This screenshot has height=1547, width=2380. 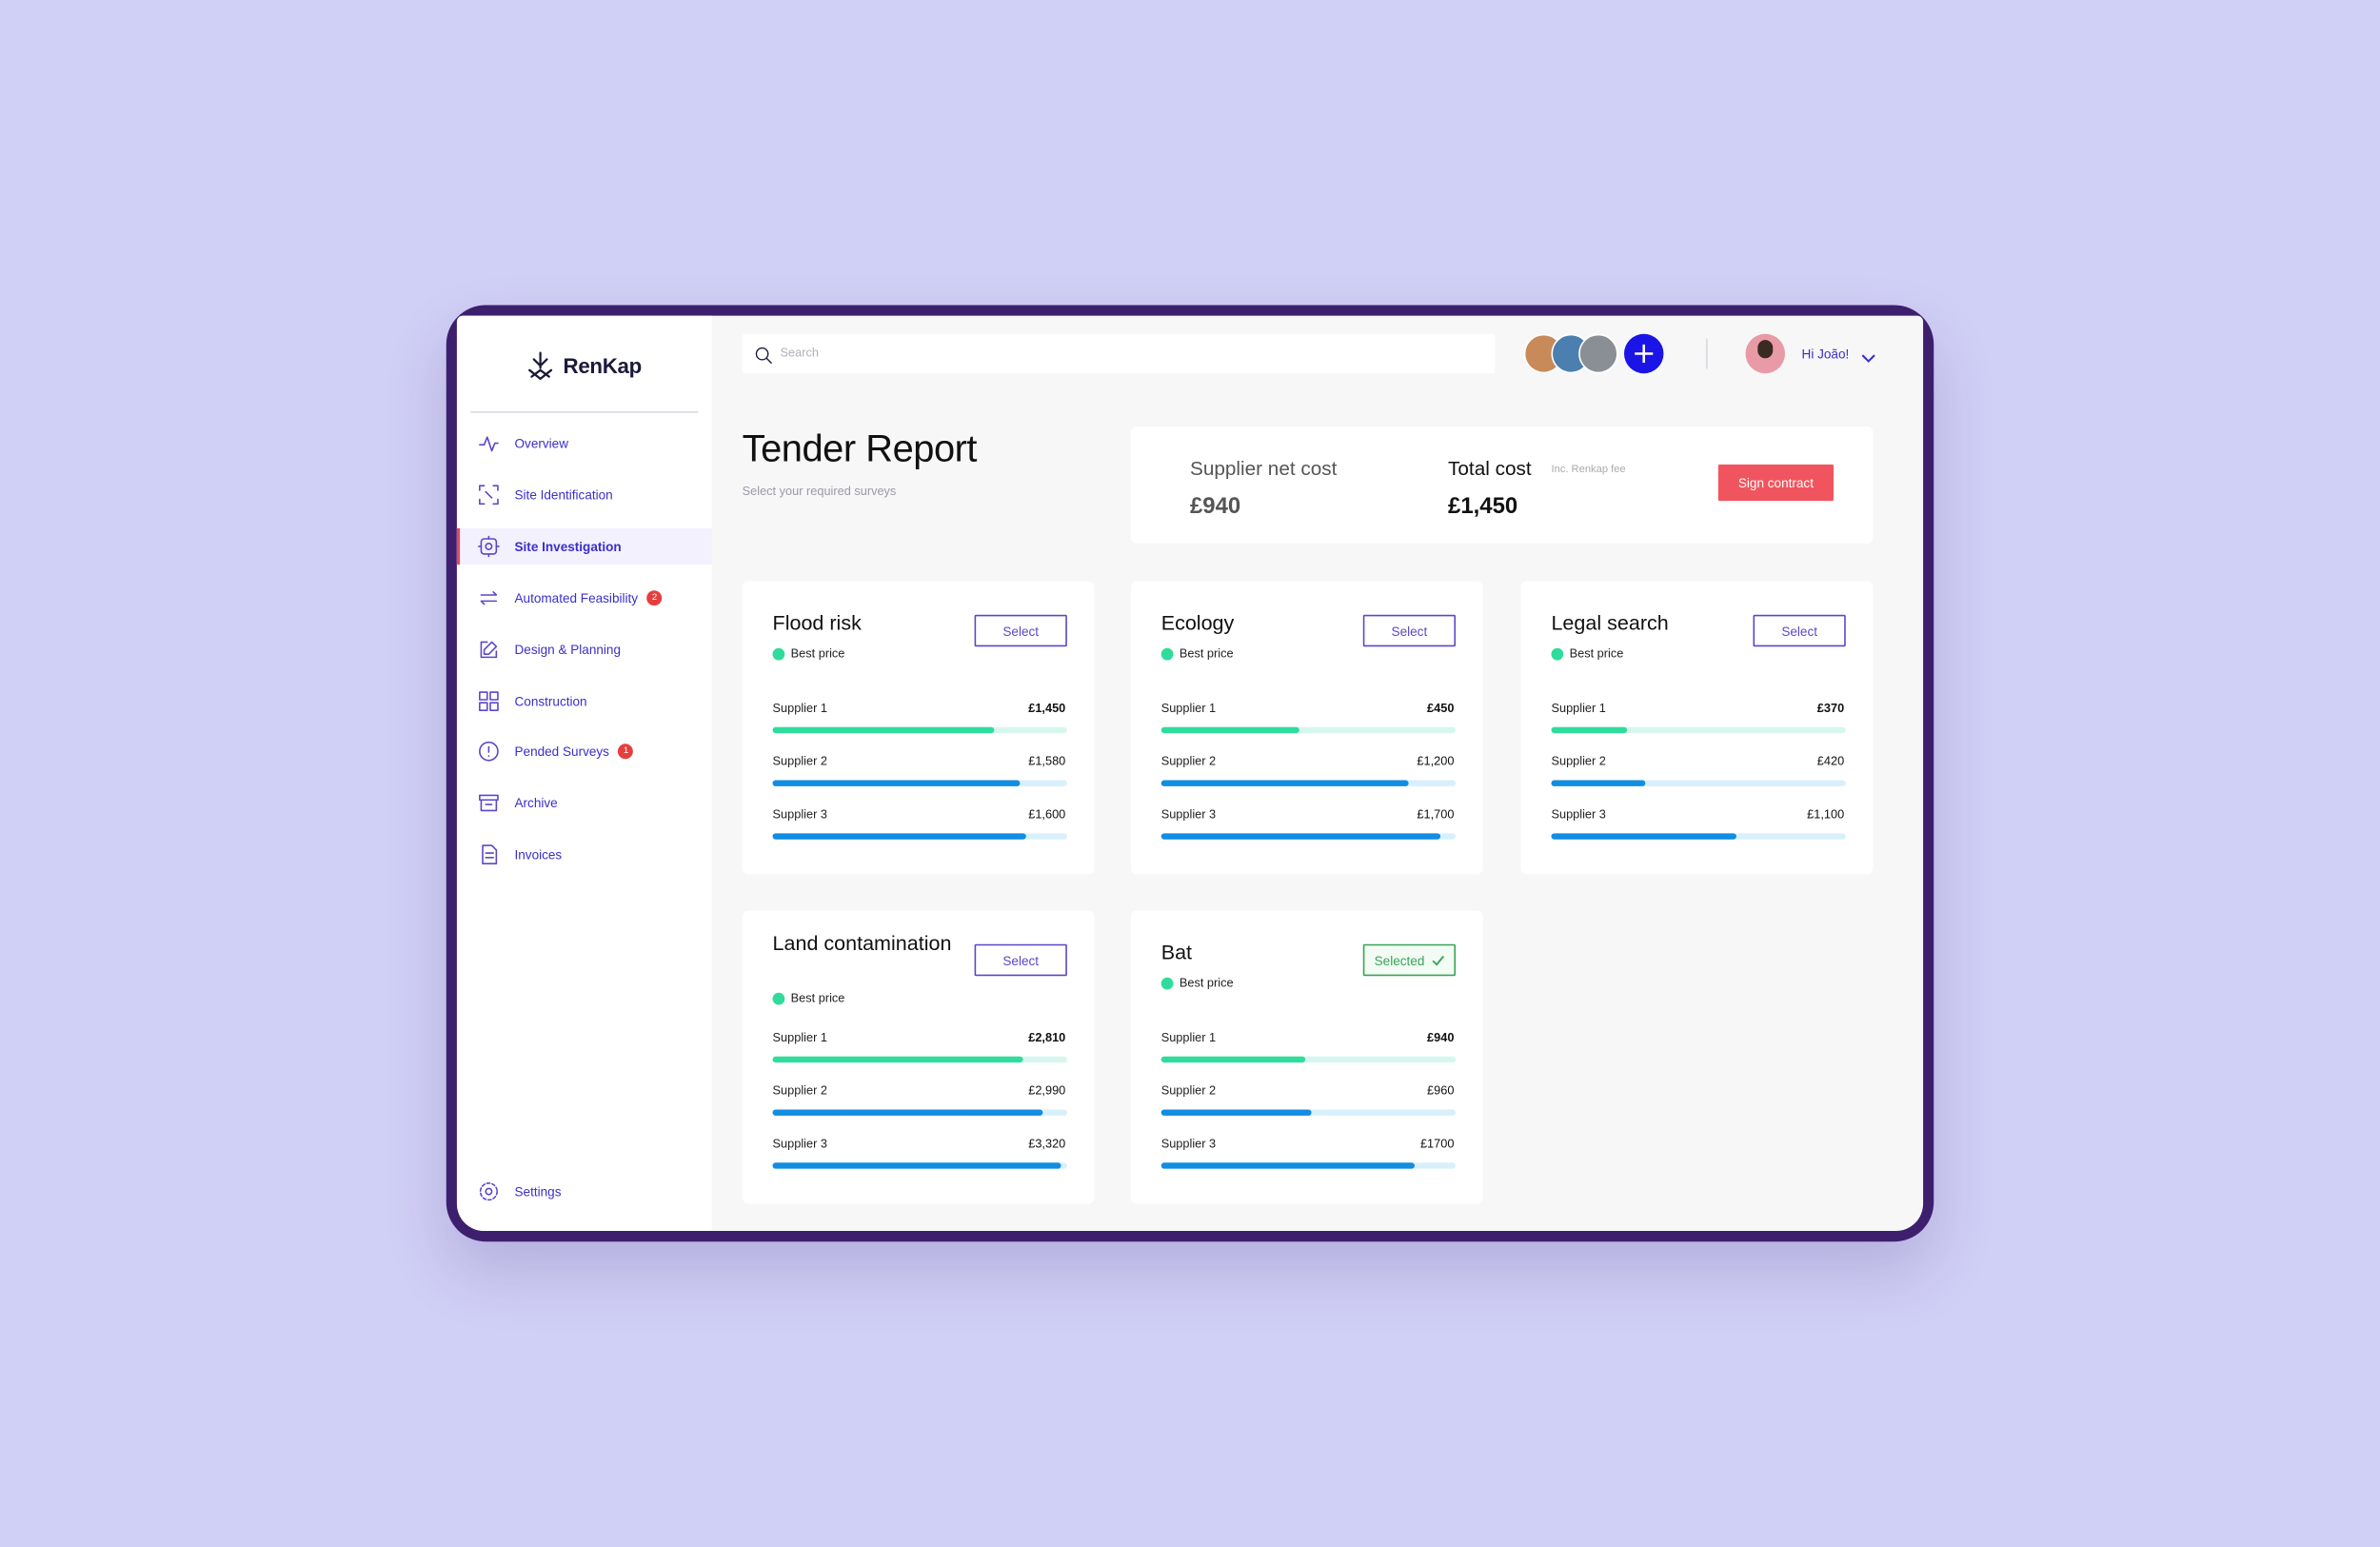 I want to click on supplier-price: £940, so click(x=1441, y=1037).